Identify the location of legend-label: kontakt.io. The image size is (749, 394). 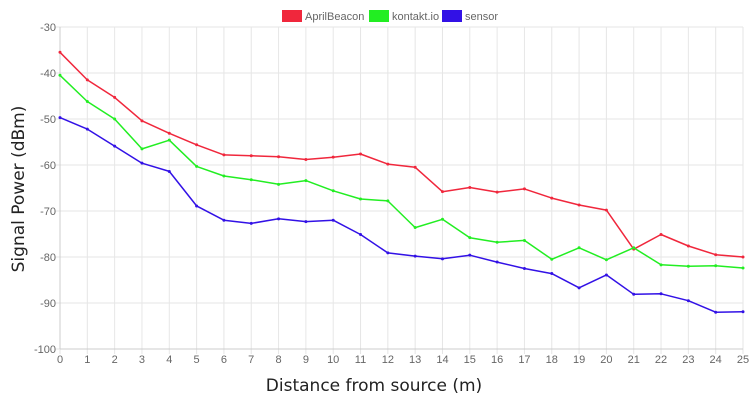
(415, 17).